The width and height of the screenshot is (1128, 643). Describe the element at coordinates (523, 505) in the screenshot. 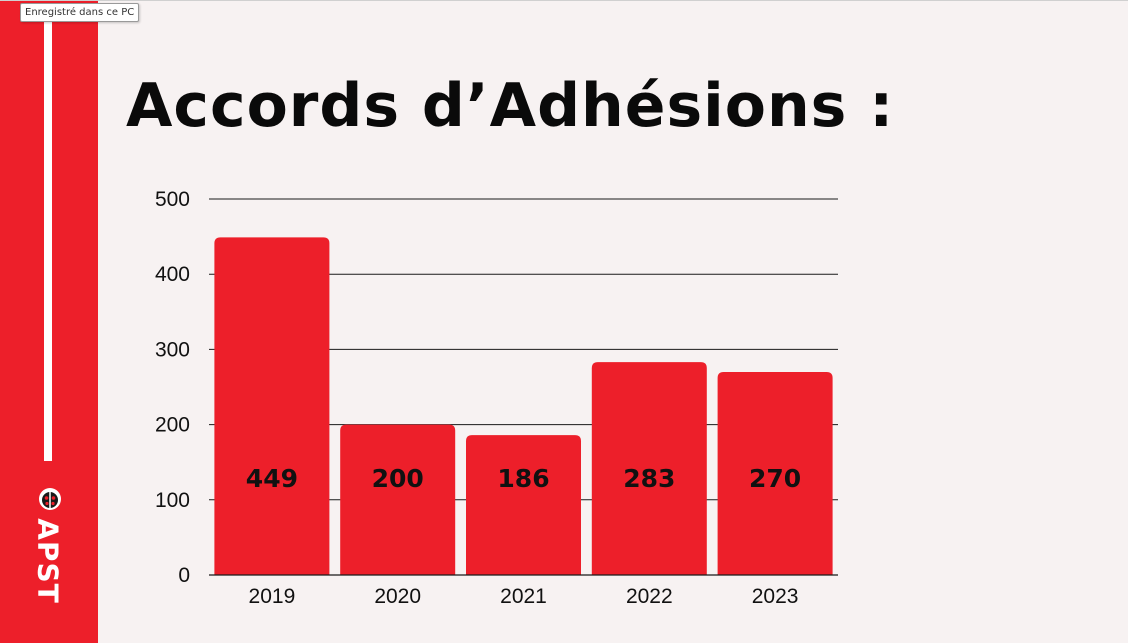

I see `bar-2021` at that location.